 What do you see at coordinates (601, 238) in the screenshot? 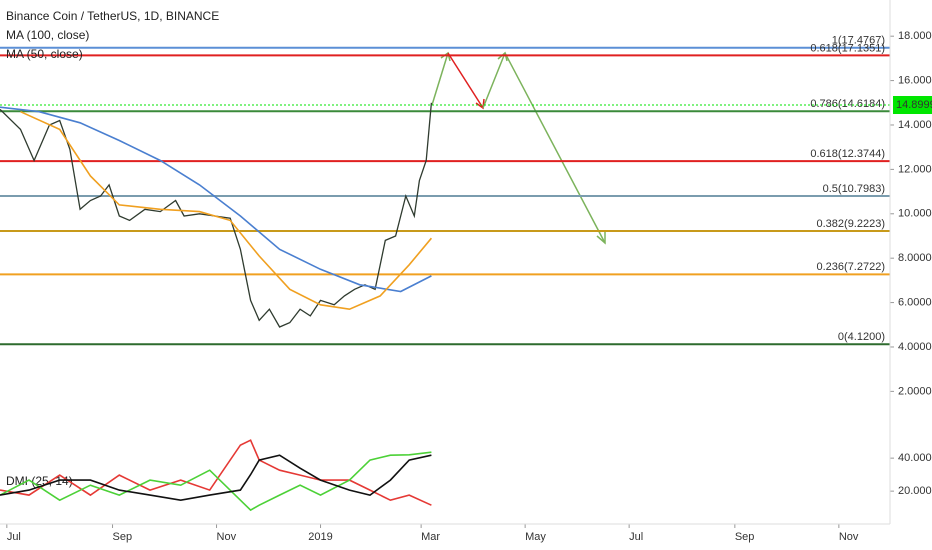
I see `arrowhead` at bounding box center [601, 238].